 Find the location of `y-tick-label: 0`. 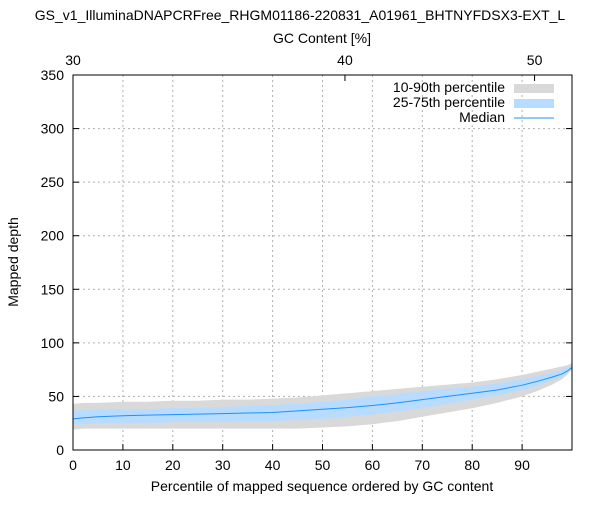

y-tick-label: 0 is located at coordinates (60, 450).